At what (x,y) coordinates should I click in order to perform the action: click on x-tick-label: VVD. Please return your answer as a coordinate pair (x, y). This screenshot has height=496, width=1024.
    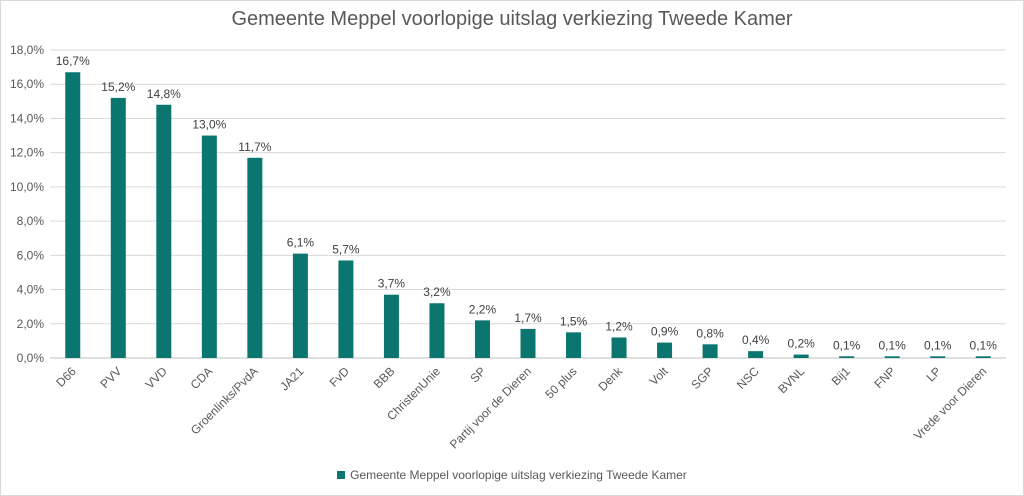
    Looking at the image, I should click on (157, 378).